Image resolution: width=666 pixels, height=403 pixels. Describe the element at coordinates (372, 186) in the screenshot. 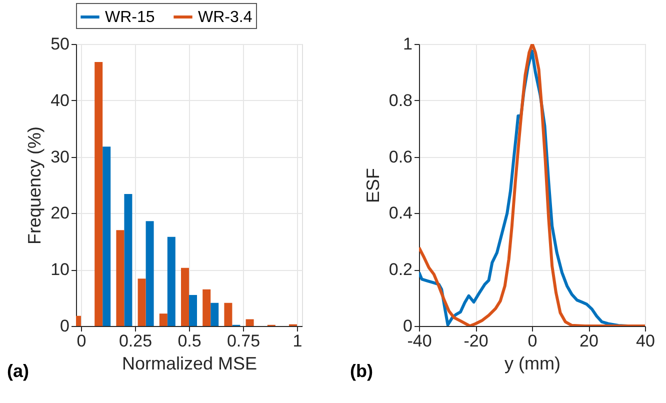

I see `y-axis-title: ESF` at that location.